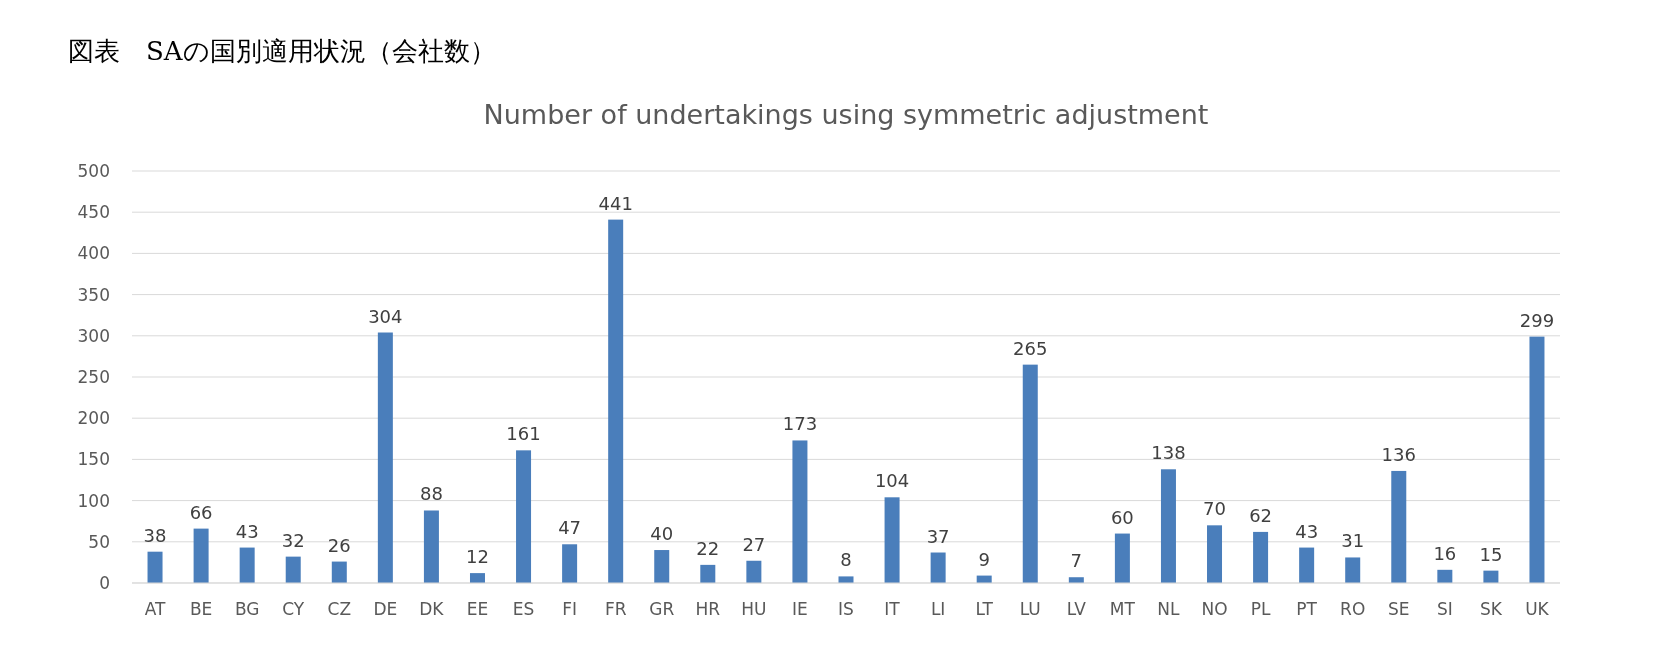  What do you see at coordinates (1353, 541) in the screenshot?
I see `data-label: 31` at bounding box center [1353, 541].